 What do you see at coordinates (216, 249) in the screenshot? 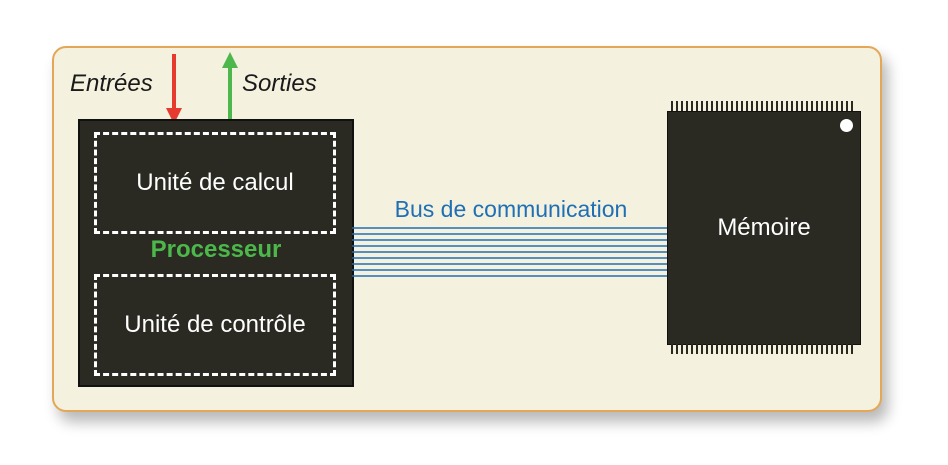
I see `processor-label: Processeur` at bounding box center [216, 249].